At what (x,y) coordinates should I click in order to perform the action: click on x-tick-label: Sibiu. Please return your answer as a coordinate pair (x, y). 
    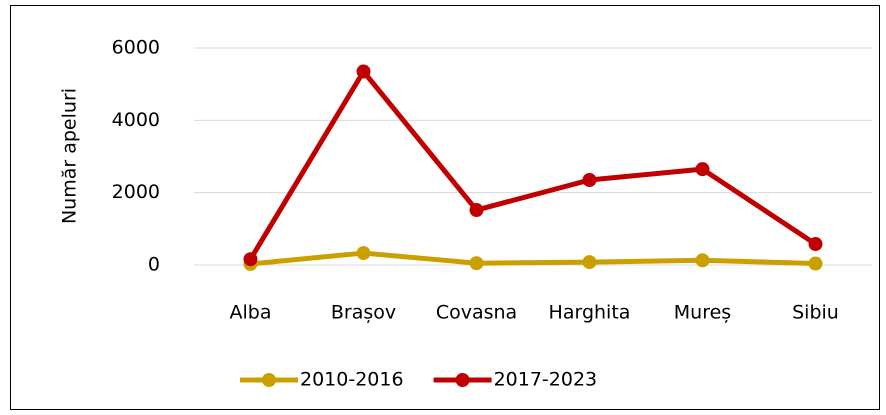
    Looking at the image, I should click on (815, 313).